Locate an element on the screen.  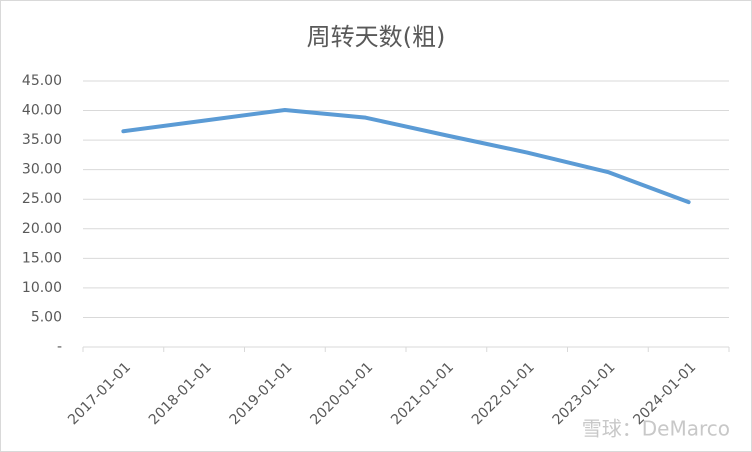
y-tick-label: 40.00 is located at coordinates (42, 111).